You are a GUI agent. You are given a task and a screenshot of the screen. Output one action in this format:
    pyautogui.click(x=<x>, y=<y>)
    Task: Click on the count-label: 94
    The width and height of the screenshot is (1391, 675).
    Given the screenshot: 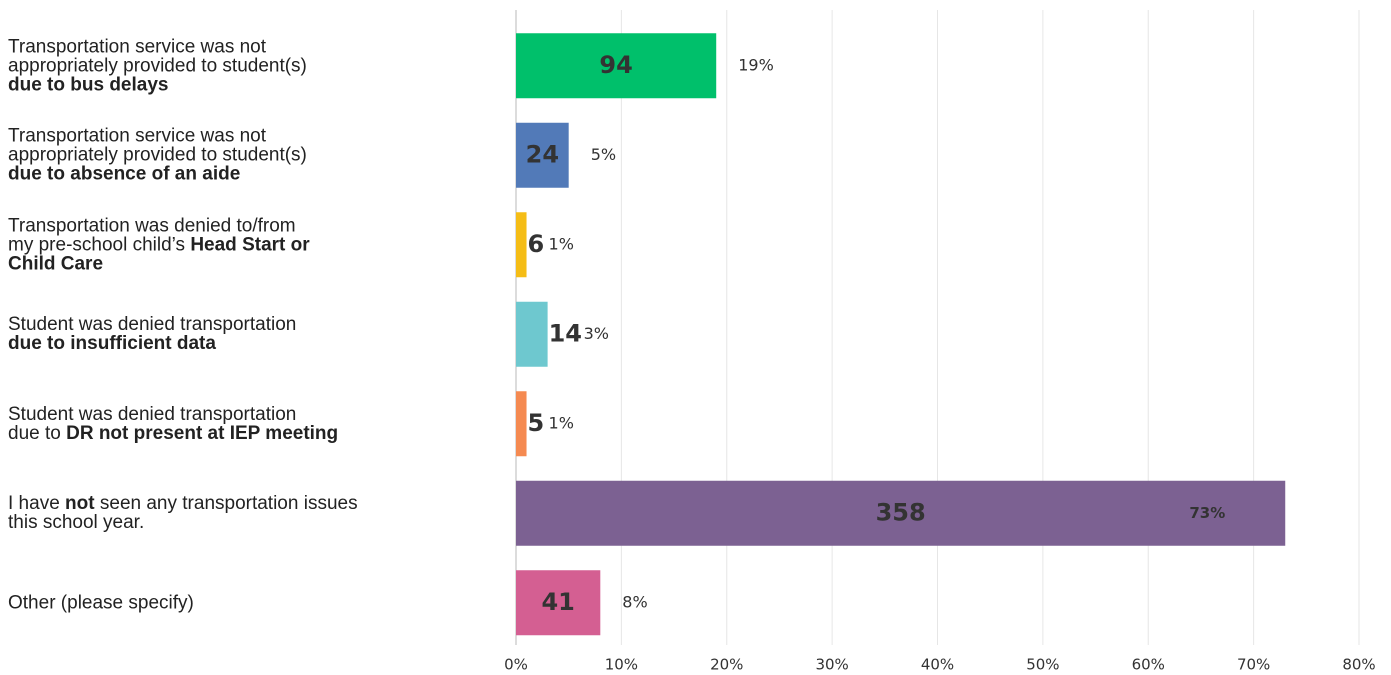 What is the action you would take?
    pyautogui.click(x=615, y=65)
    